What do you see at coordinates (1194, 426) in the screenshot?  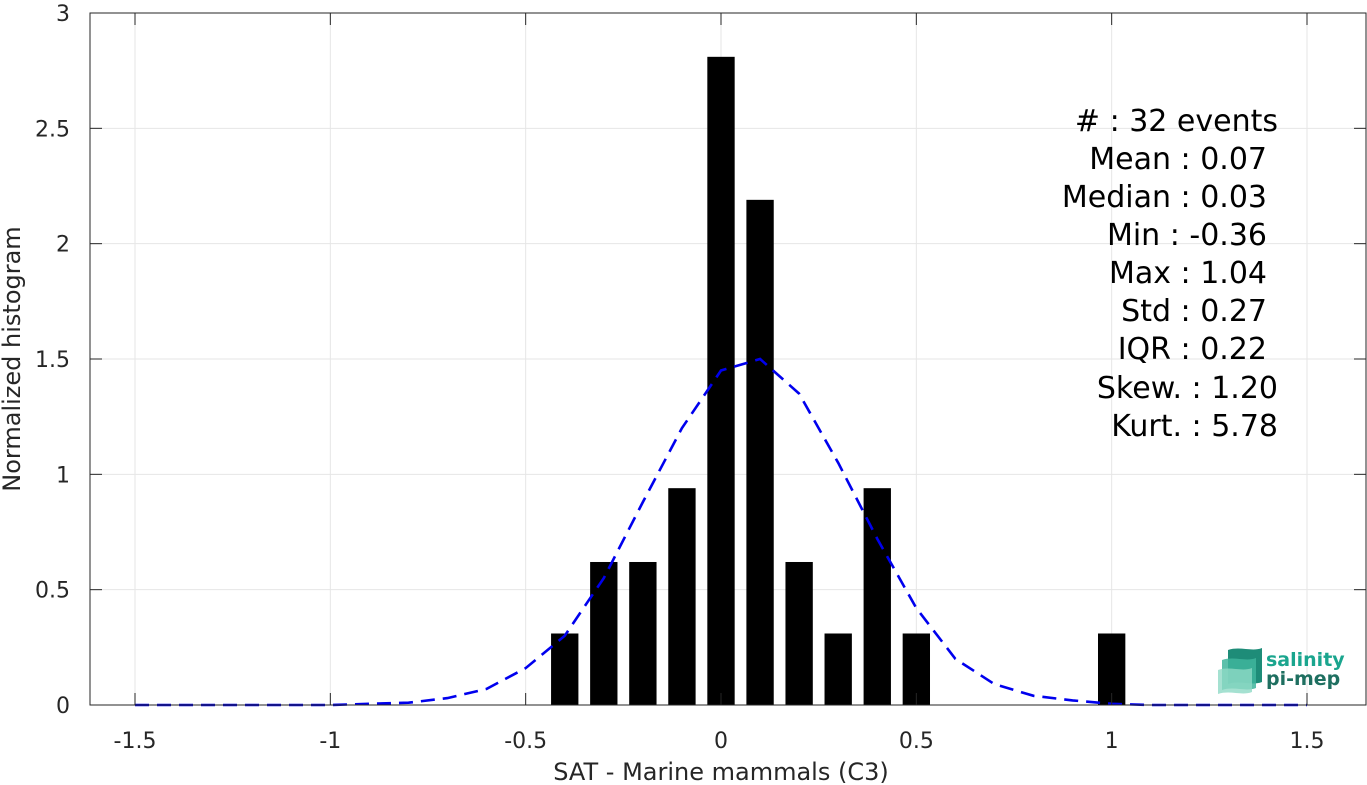 I see `stat-kurt: Kurt. : 5.78` at bounding box center [1194, 426].